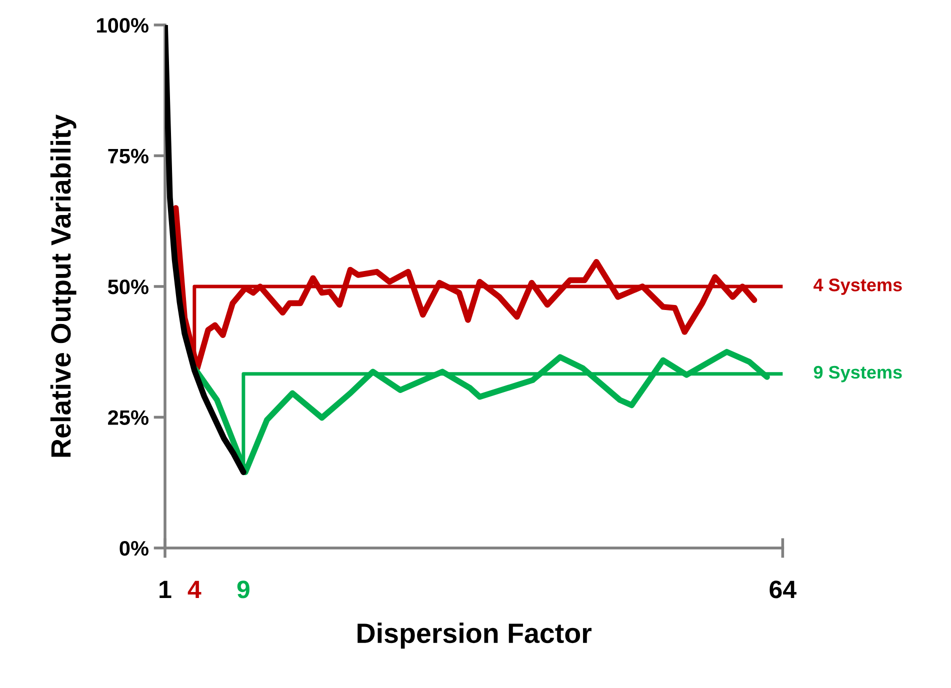  Describe the element at coordinates (128, 417) in the screenshot. I see `y-tick-label: 25%` at that location.